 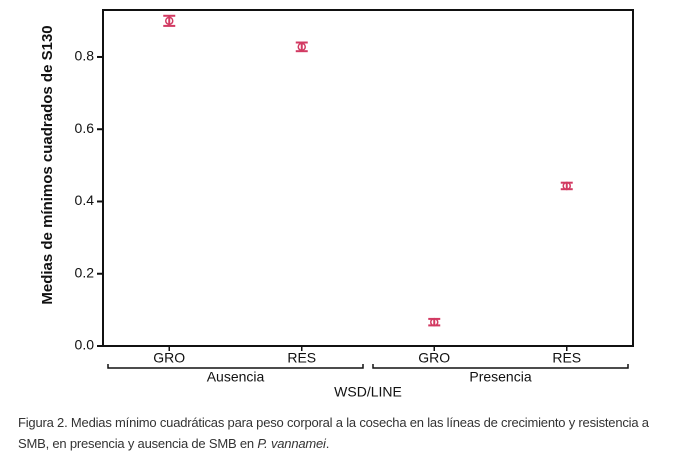 I want to click on group-label: Ausencia, so click(x=236, y=377).